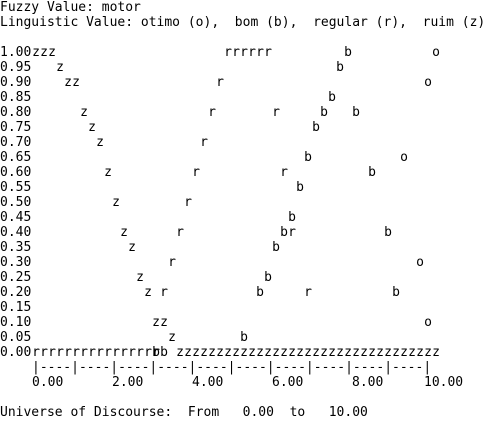 The width and height of the screenshot is (499, 428). What do you see at coordinates (48, 382) in the screenshot?
I see `x-tick-label: 0.00` at bounding box center [48, 382].